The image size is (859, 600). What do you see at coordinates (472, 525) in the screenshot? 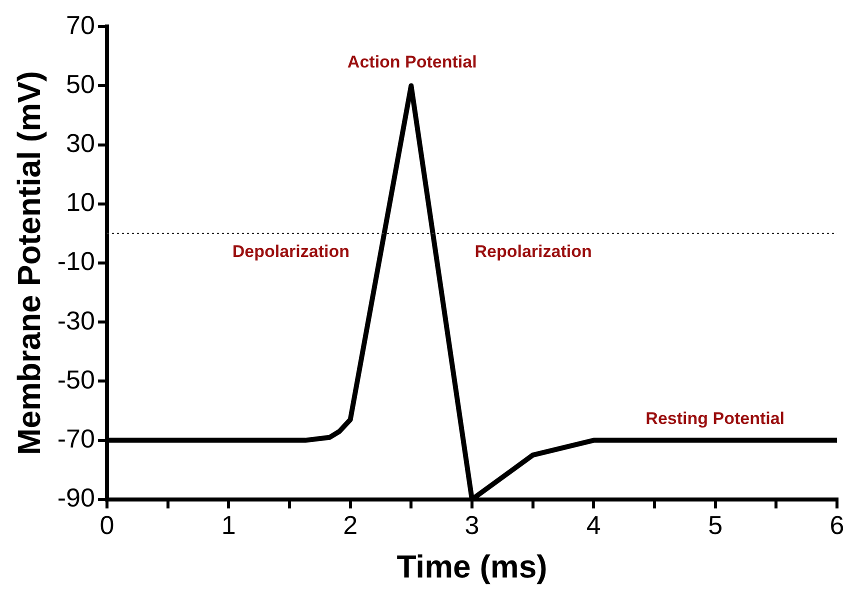
I see `x-tick-label: 3` at bounding box center [472, 525].